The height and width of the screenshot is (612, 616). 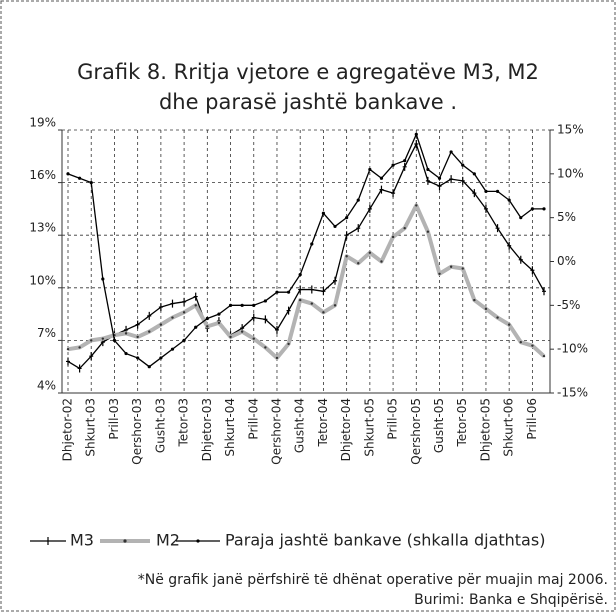 I want to click on x-tick-label: Dhjetor-03, so click(x=207, y=429).